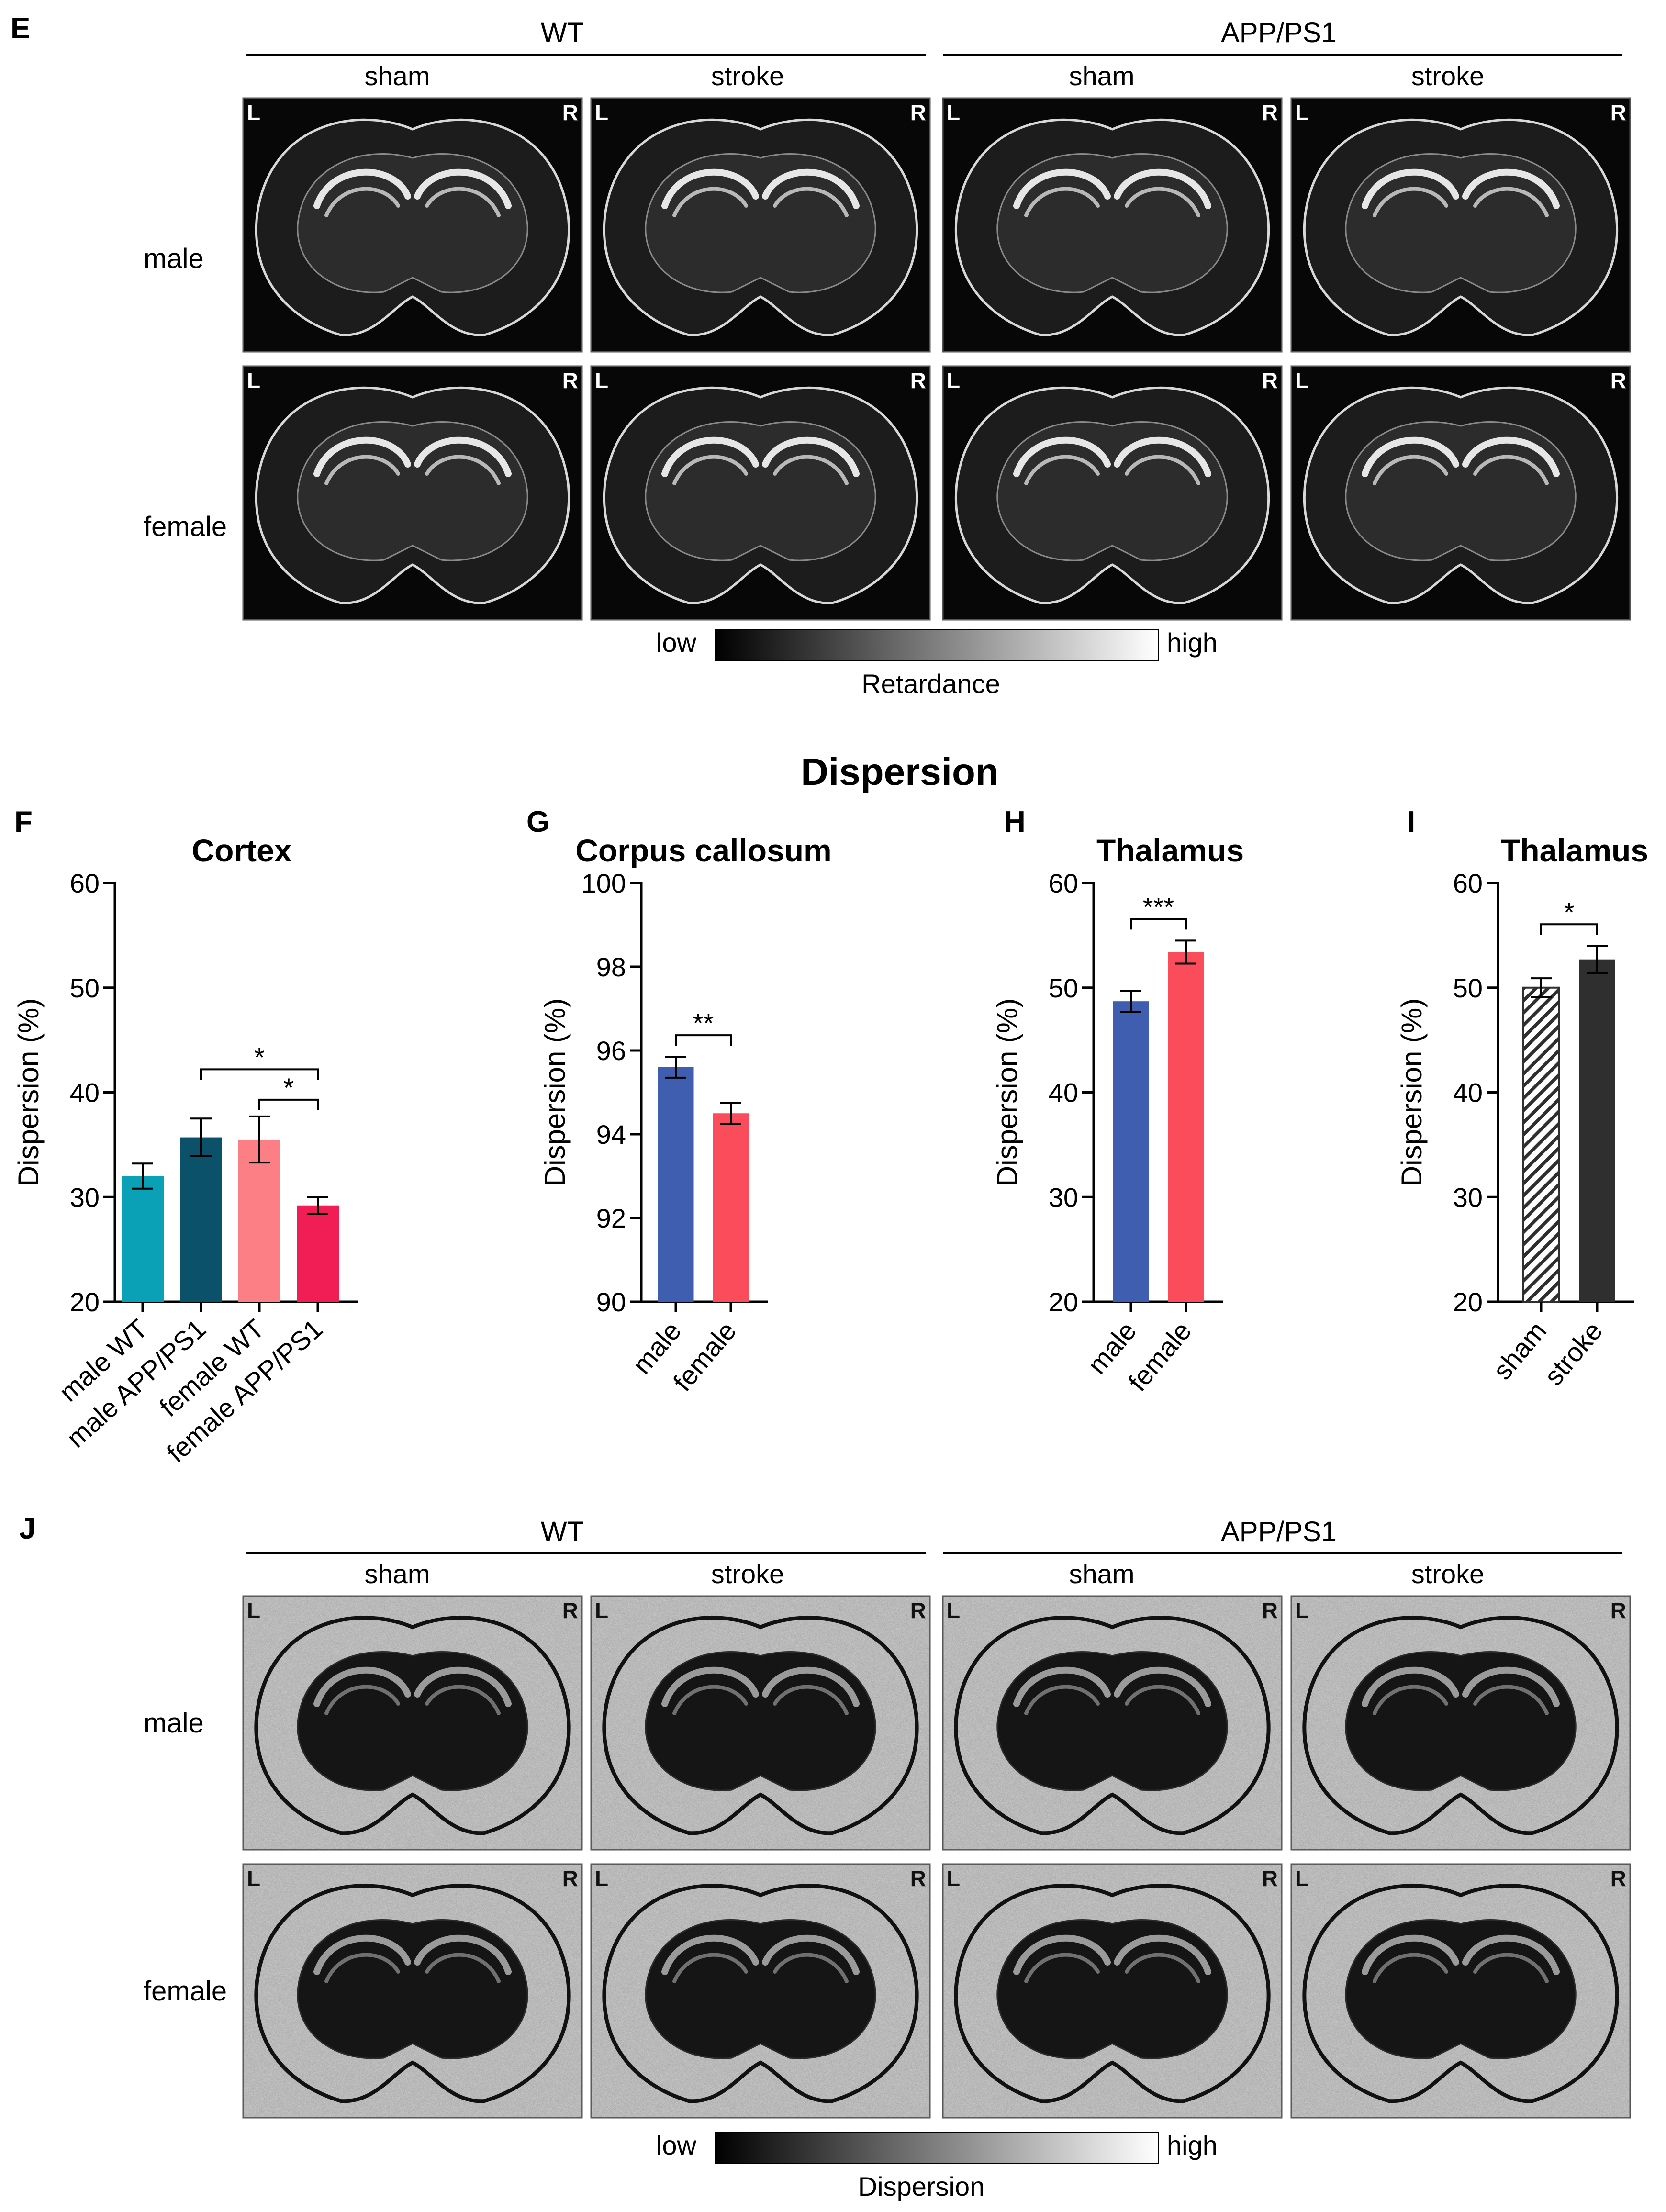 The height and width of the screenshot is (2212, 1666). Describe the element at coordinates (1015, 821) in the screenshot. I see `panel-letter: H` at that location.